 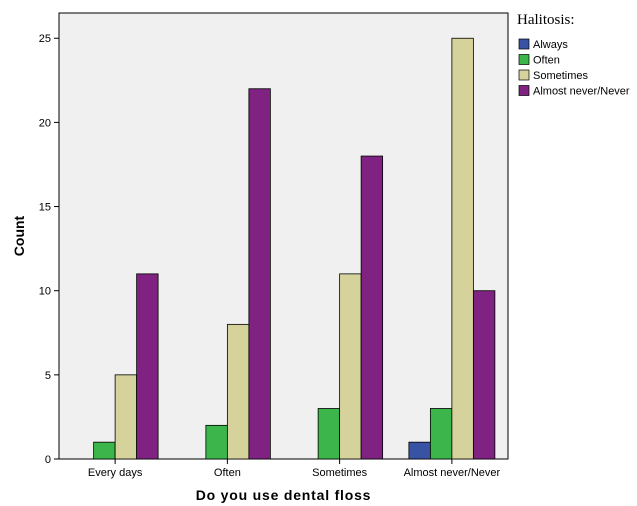 I want to click on x-tick-label: Often, so click(x=227, y=473).